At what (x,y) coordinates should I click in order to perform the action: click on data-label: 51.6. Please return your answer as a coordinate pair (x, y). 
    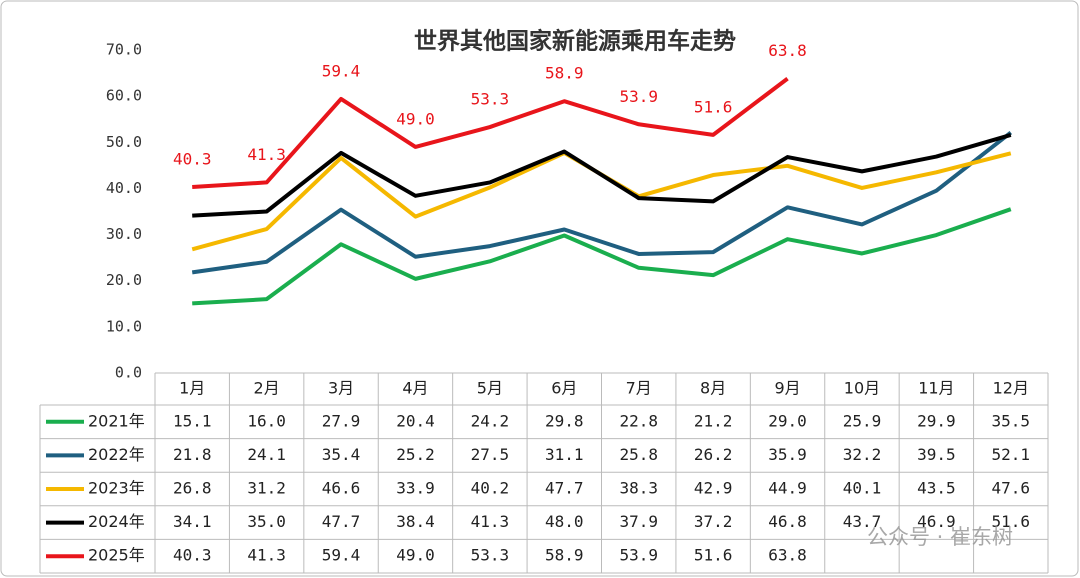
    Looking at the image, I should click on (713, 106).